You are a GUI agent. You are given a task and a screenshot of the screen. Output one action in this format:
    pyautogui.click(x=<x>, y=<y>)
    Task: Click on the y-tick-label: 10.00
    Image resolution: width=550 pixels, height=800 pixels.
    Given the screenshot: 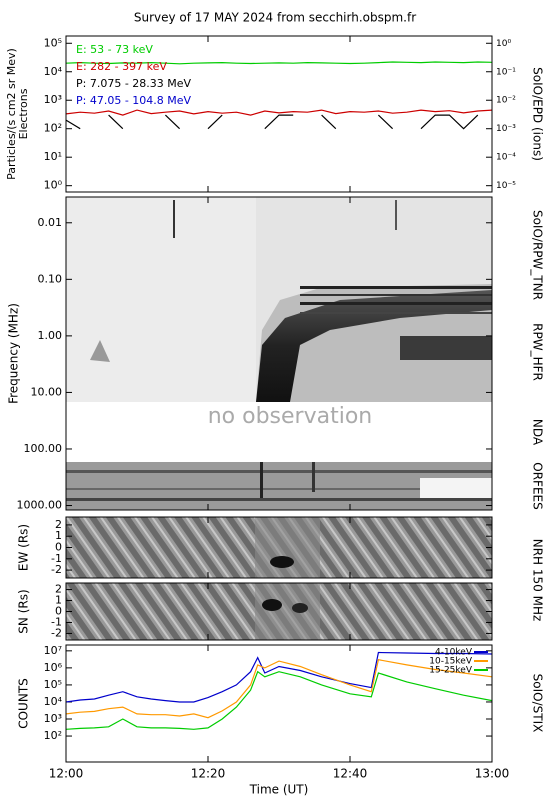 What is the action you would take?
    pyautogui.click(x=47, y=391)
    